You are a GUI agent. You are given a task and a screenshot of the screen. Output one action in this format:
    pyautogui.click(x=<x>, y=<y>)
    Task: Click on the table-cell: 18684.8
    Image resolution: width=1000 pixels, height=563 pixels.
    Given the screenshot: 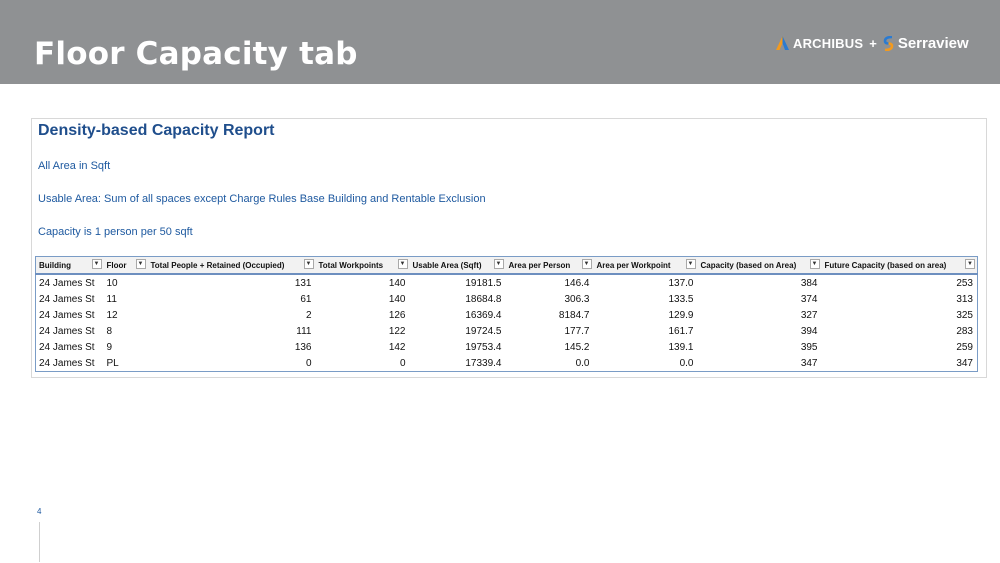 What is the action you would take?
    pyautogui.click(x=483, y=299)
    